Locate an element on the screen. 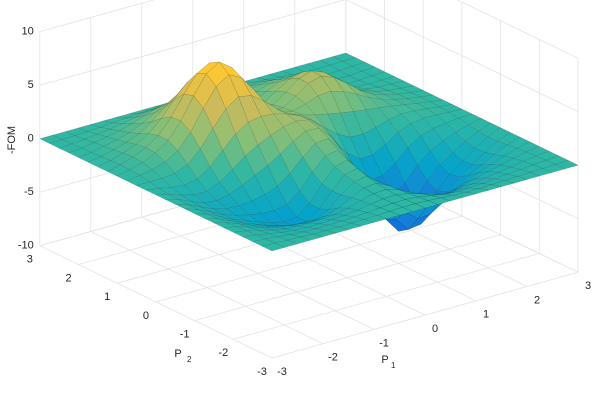  z-tick-label: 10 is located at coordinates (28, 32).